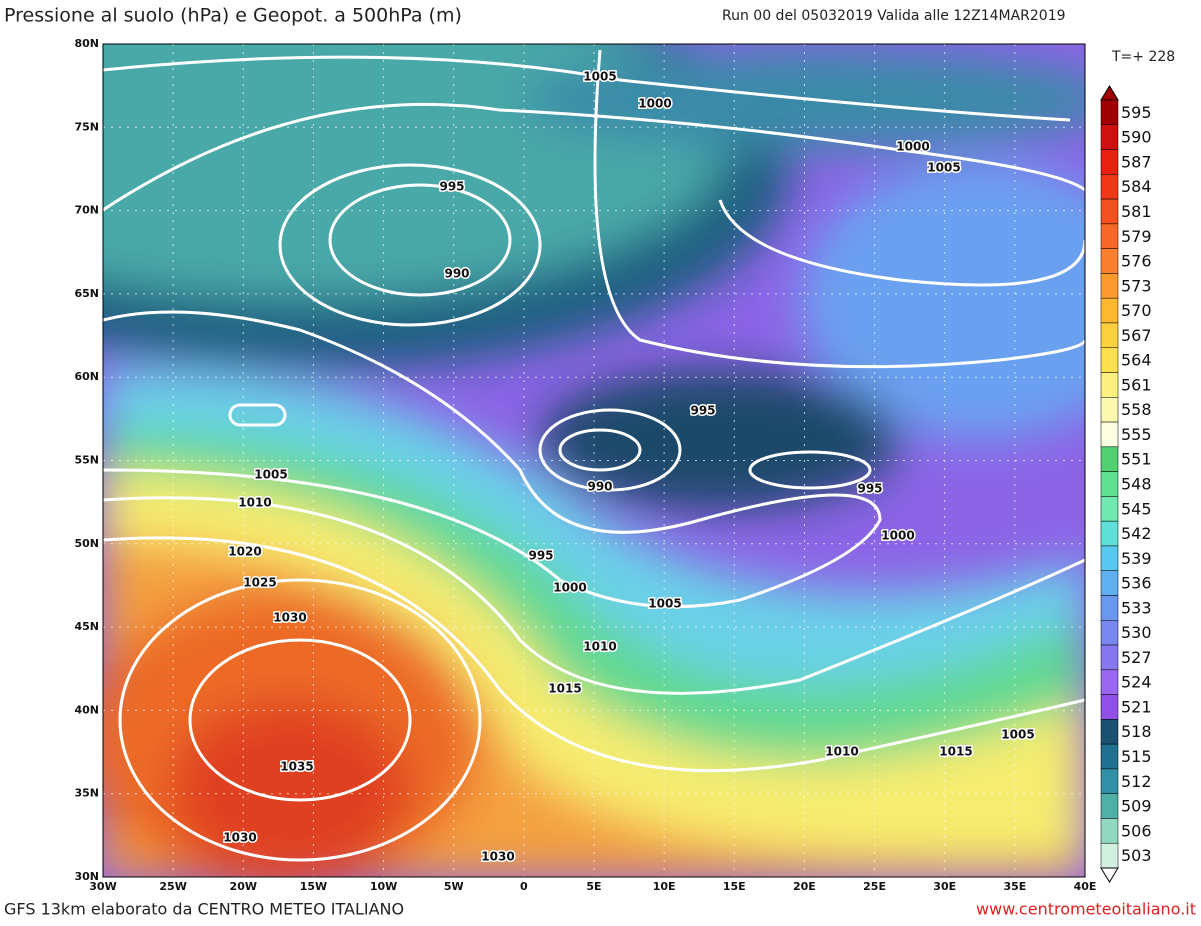 This screenshot has width=1201, height=926. What do you see at coordinates (86, 460) in the screenshot?
I see `lat-label: 55N` at bounding box center [86, 460].